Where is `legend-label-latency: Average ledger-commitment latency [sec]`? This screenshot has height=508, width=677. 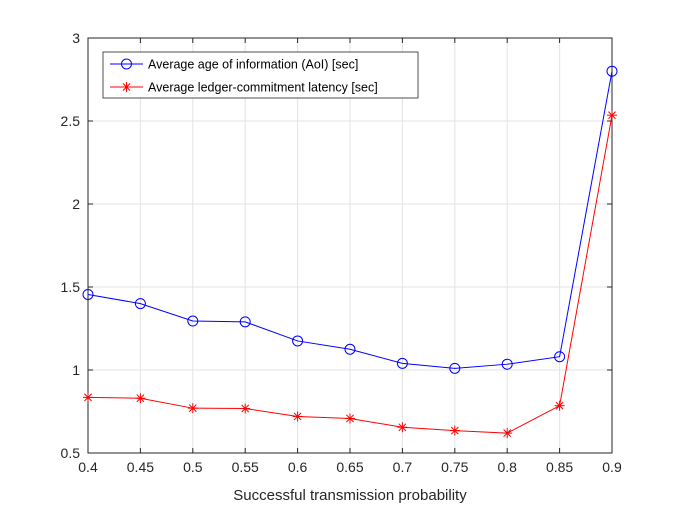 legend-label-latency: Average ledger-commitment latency [sec] is located at coordinates (263, 88).